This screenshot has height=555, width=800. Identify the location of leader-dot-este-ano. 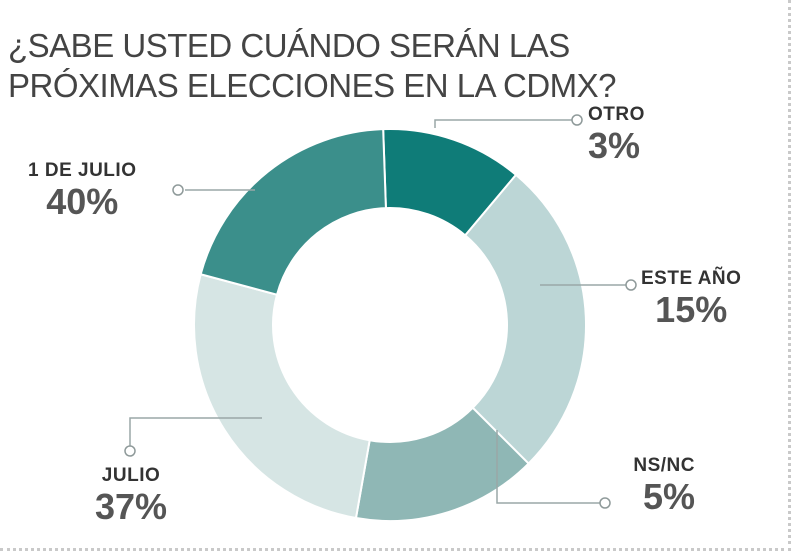
(631, 285).